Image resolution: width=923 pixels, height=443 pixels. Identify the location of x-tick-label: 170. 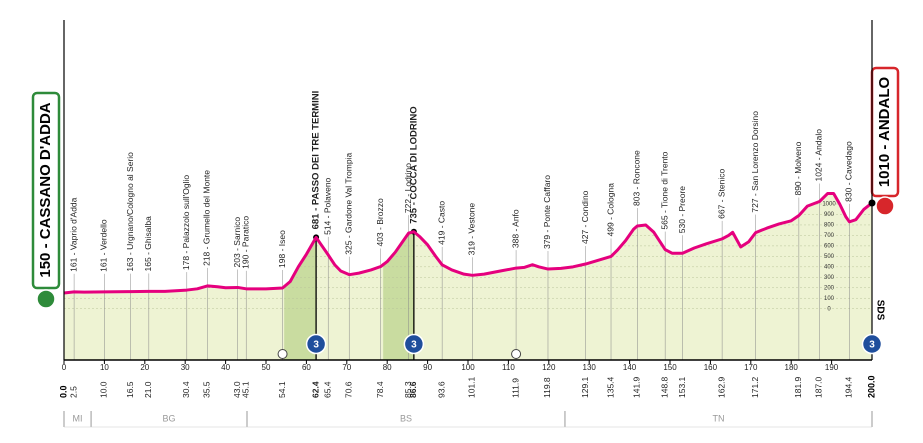
(751, 367).